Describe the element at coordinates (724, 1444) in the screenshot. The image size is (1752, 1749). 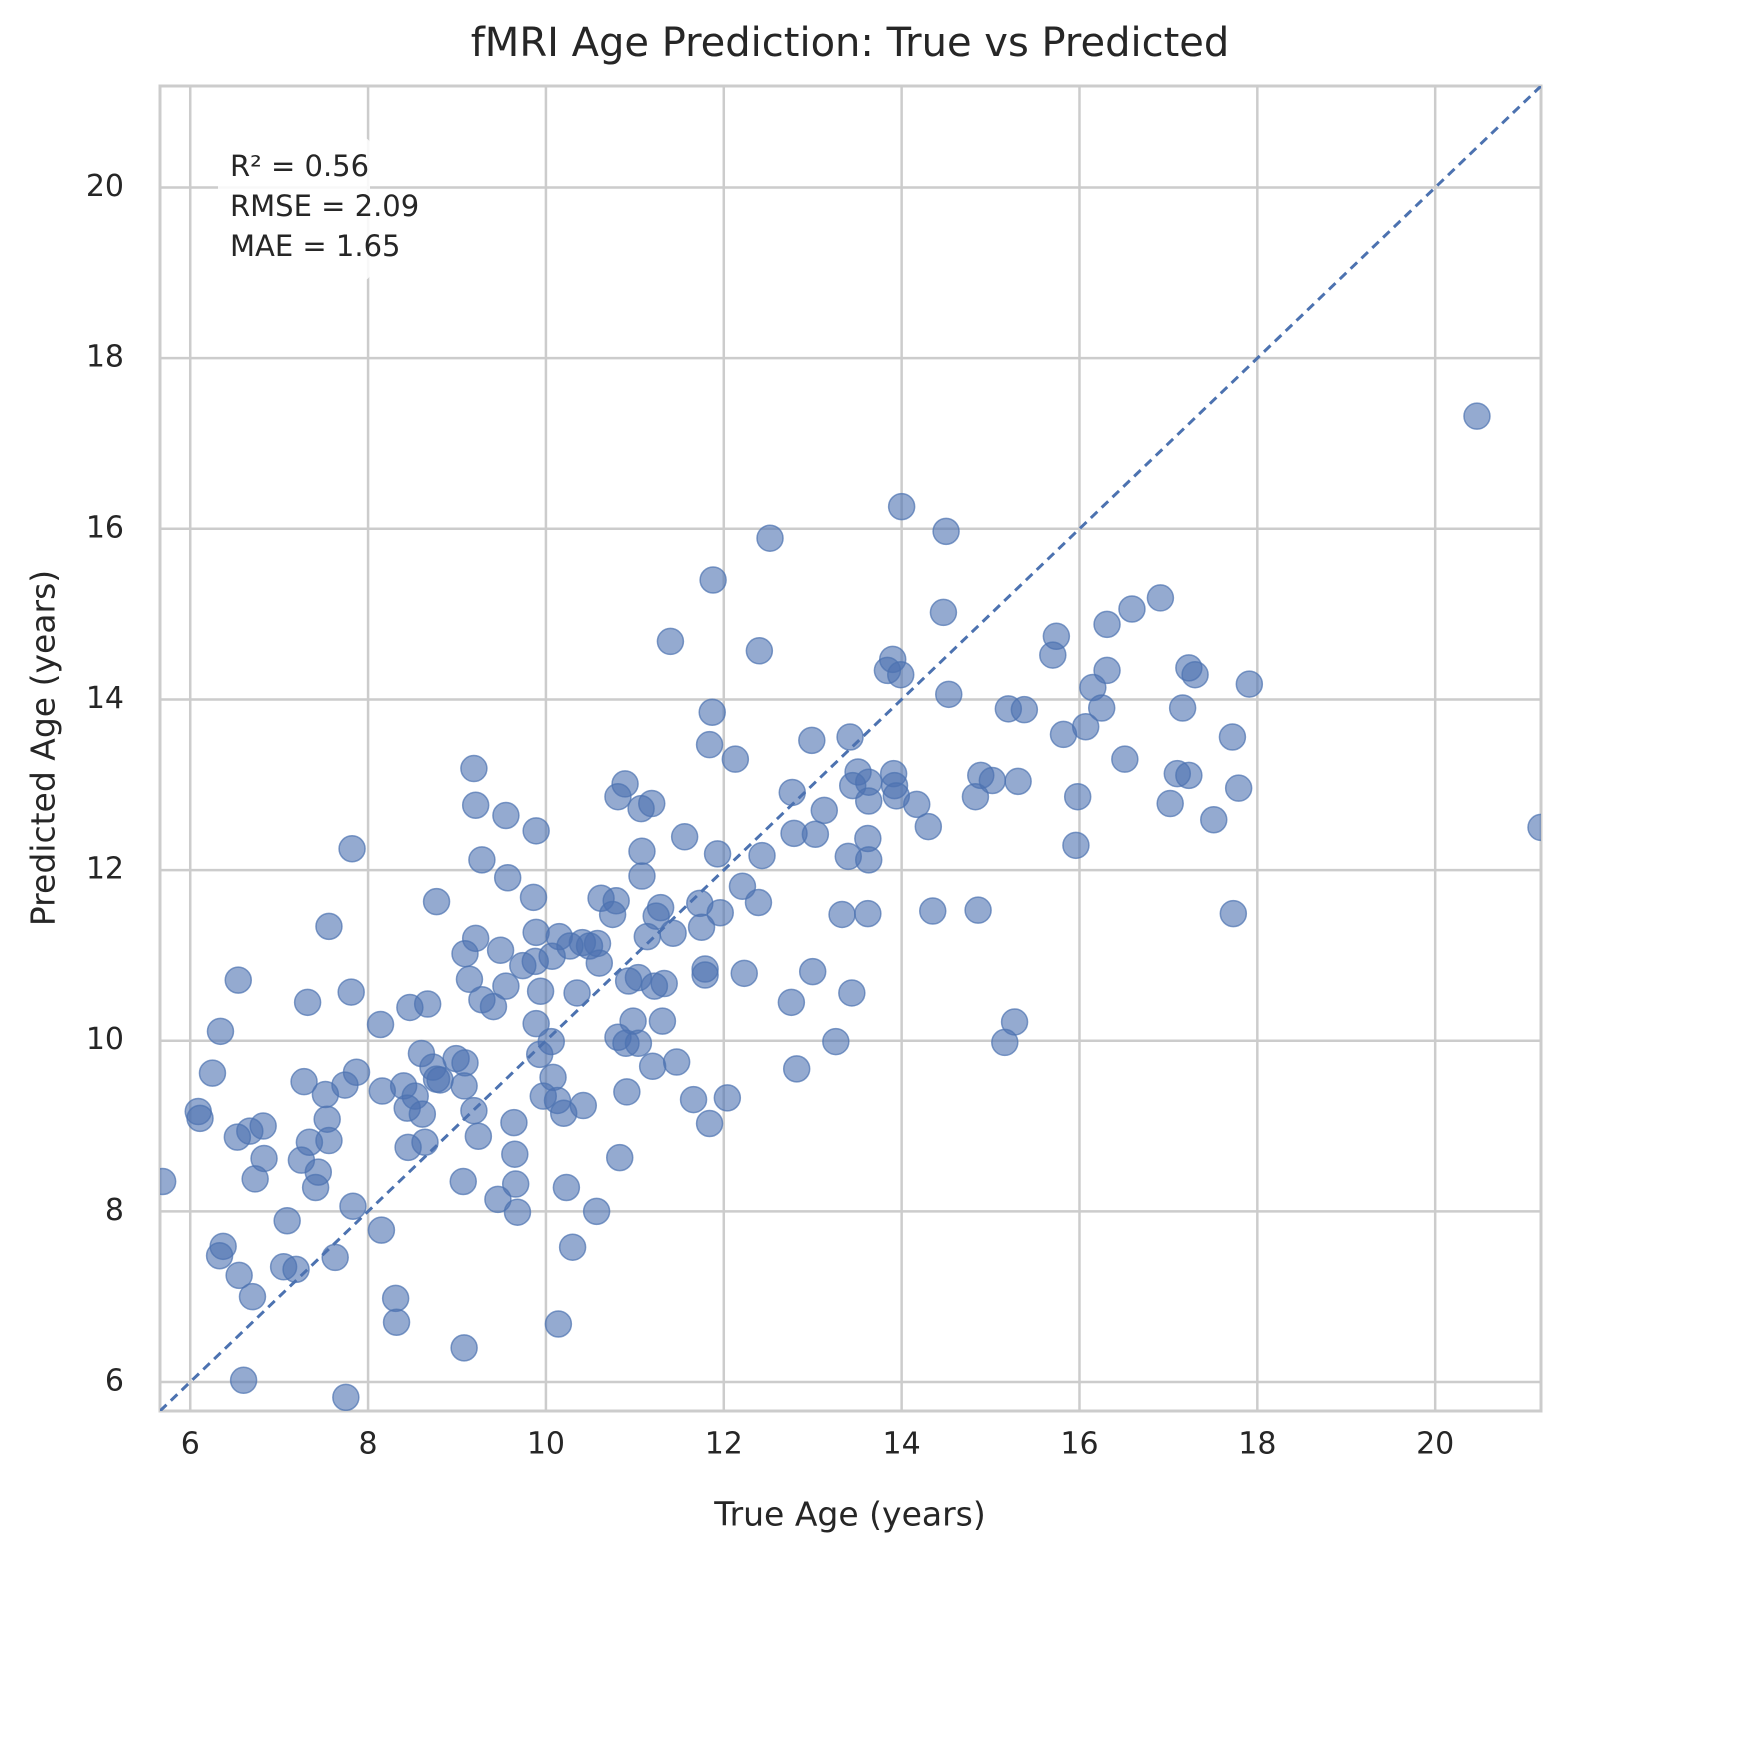
I see `x-tick-label: 12` at that location.